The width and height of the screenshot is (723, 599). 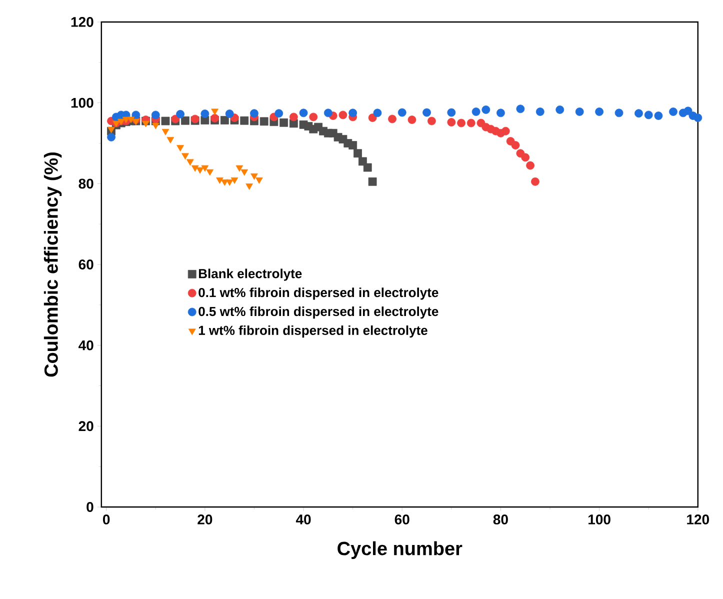 I want to click on legend-label: 0.1 wt% fibroin dispersed in electrolyte, so click(x=318, y=294).